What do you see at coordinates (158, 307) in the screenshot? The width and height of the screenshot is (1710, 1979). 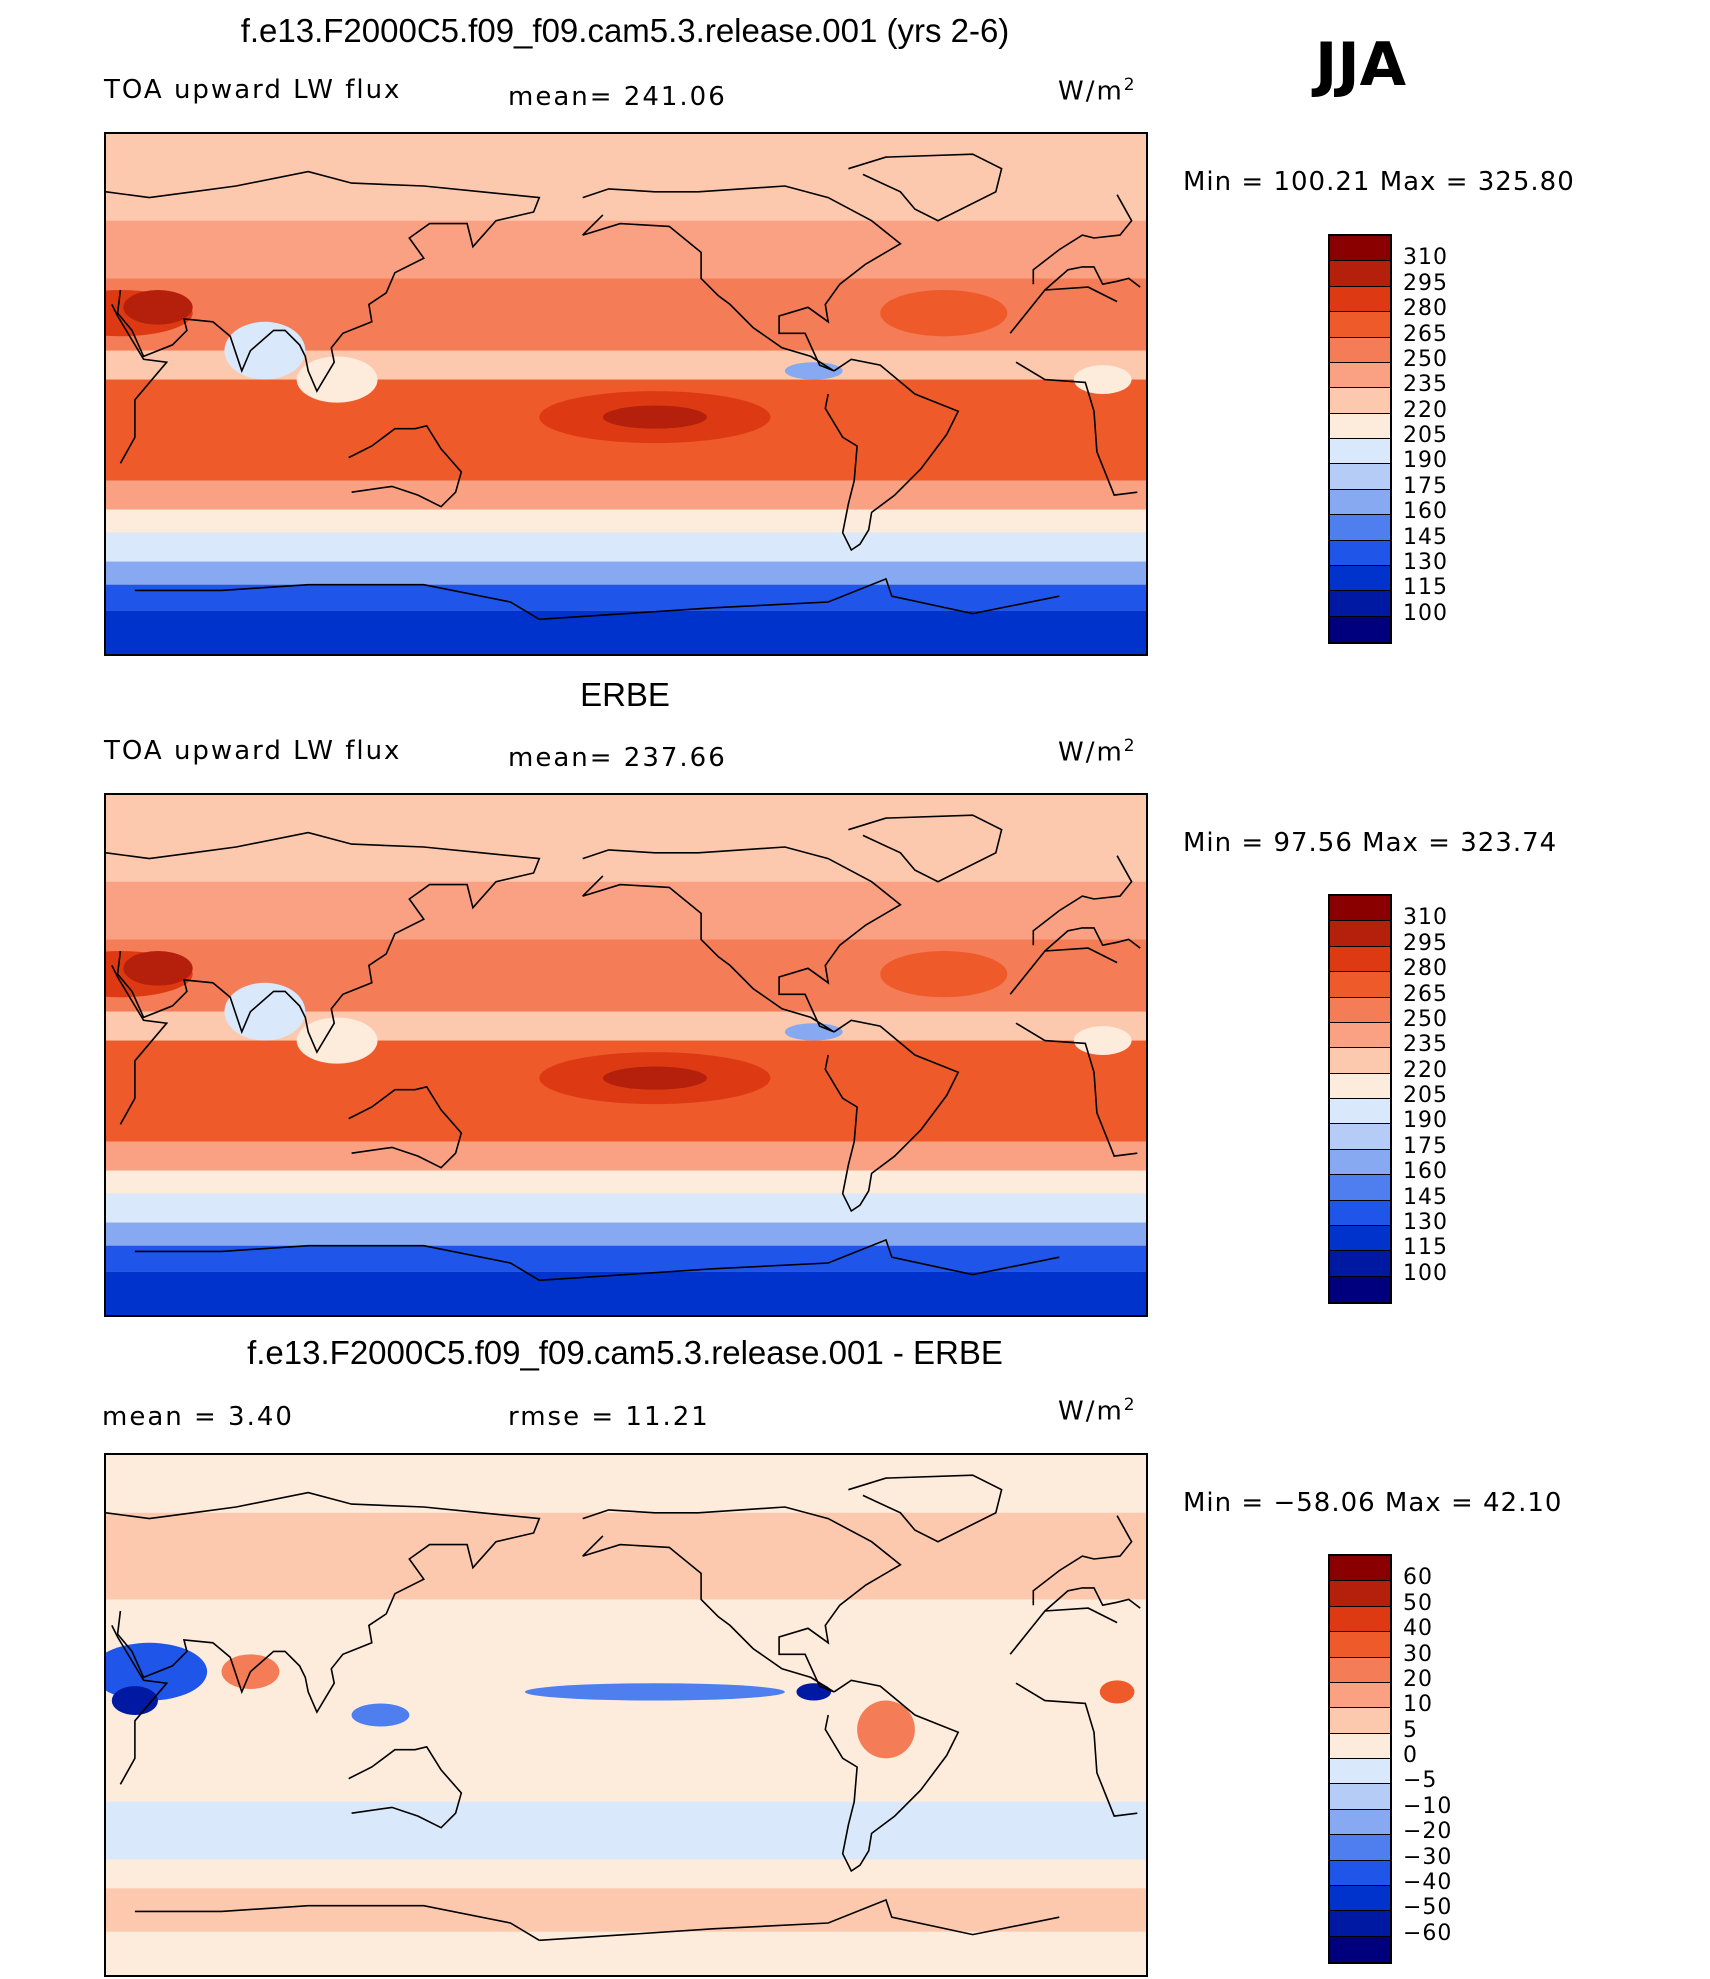 I see `blob-arabia` at bounding box center [158, 307].